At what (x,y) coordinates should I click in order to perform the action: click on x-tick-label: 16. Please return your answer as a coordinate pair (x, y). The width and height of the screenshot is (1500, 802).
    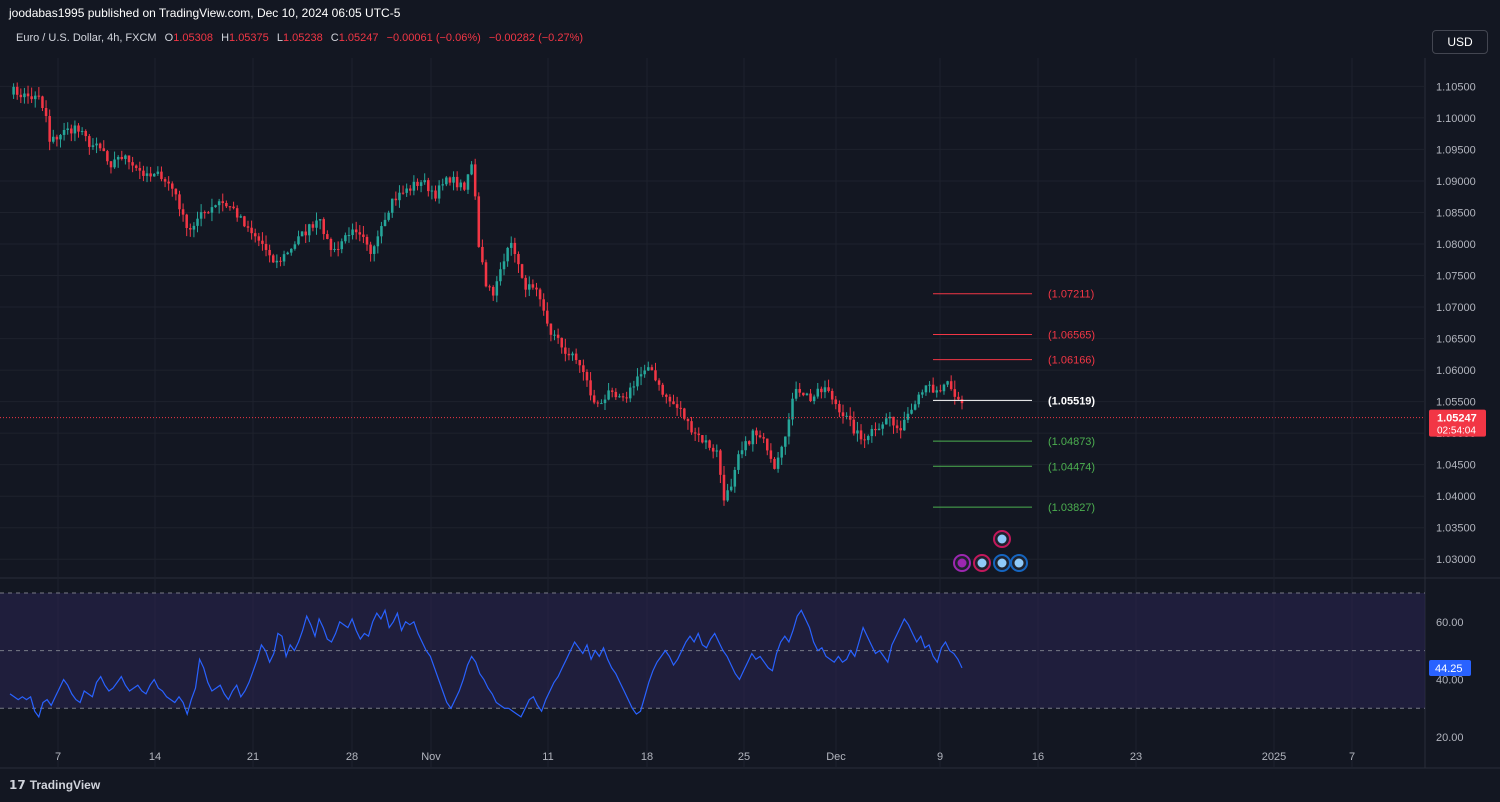
    Looking at the image, I should click on (1038, 757).